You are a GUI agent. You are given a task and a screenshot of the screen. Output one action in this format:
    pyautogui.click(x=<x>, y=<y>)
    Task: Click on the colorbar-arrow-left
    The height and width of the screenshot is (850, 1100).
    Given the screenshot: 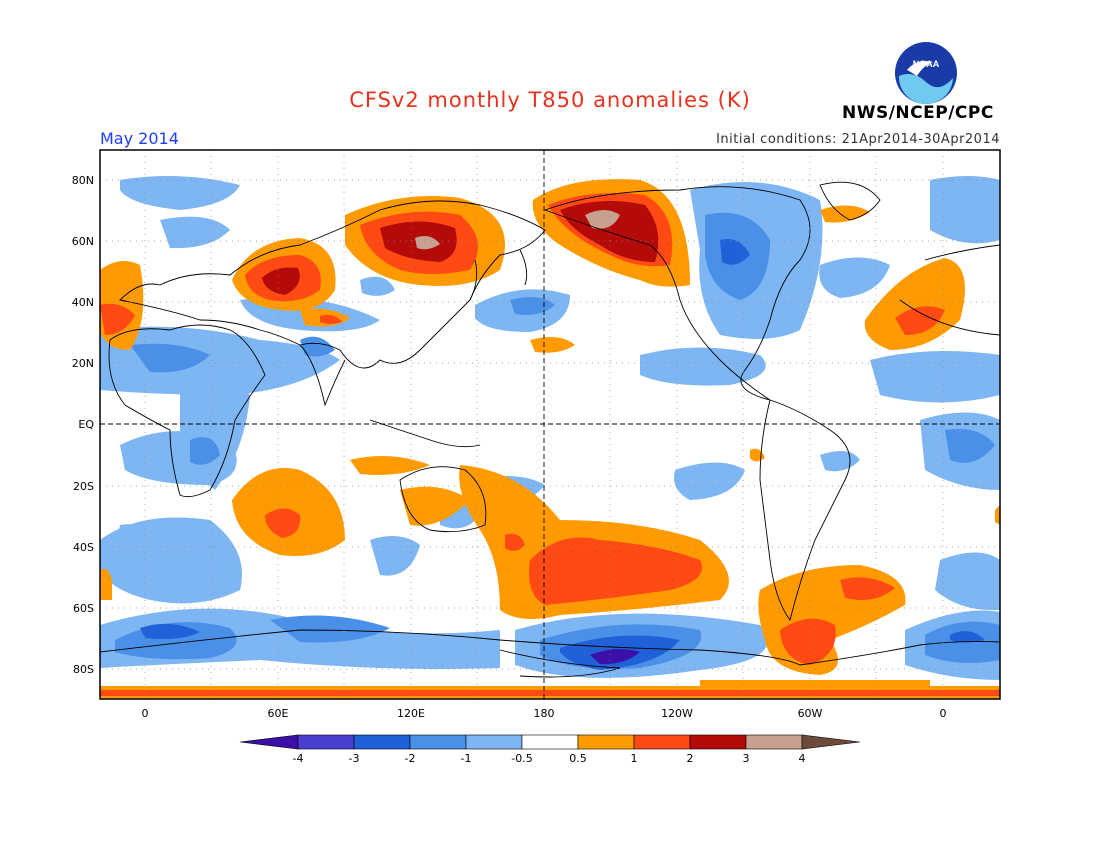 What is the action you would take?
    pyautogui.click(x=269, y=742)
    